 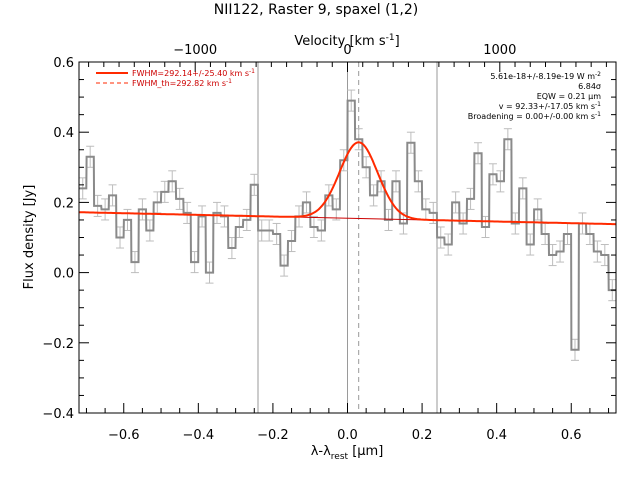 I want to click on fit-annotation: v = 92.33+/-17.05 km s-1, so click(x=550, y=106).